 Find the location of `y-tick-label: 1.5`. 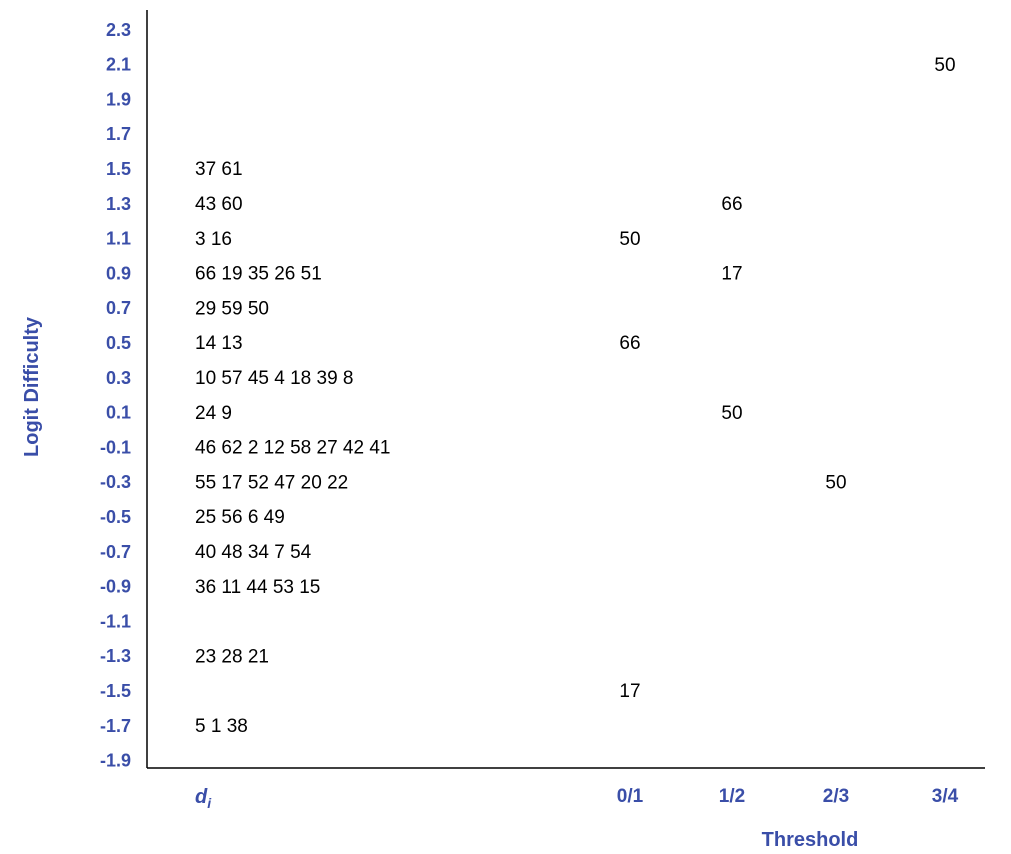

y-tick-label: 1.5 is located at coordinates (118, 169).